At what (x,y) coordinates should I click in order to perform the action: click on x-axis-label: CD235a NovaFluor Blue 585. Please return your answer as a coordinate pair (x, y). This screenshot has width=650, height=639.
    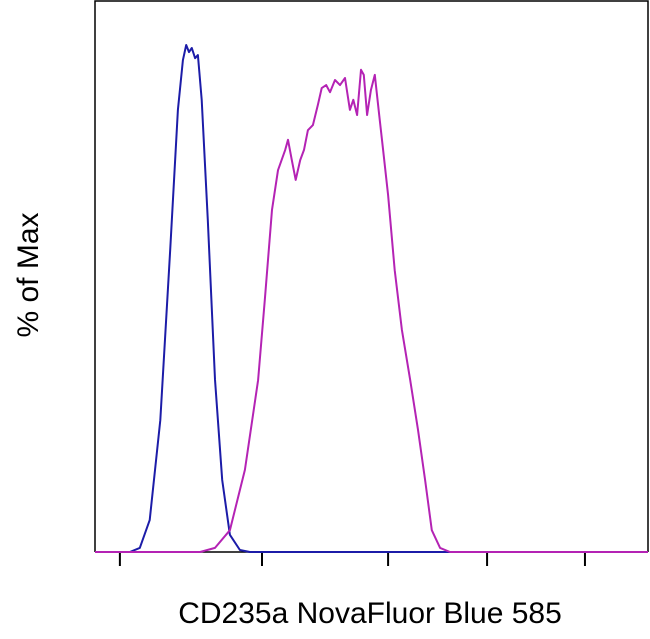
    Looking at the image, I should click on (370, 613).